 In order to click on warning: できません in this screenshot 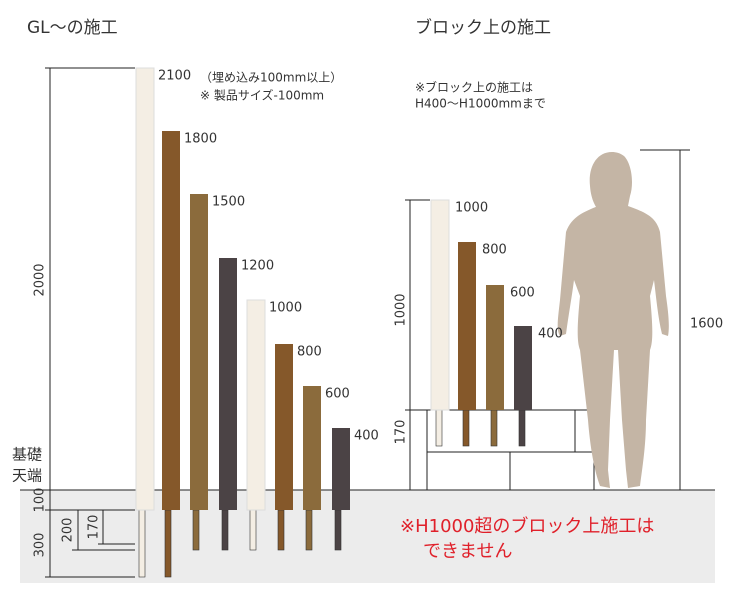, I will do `click(467, 551)`.